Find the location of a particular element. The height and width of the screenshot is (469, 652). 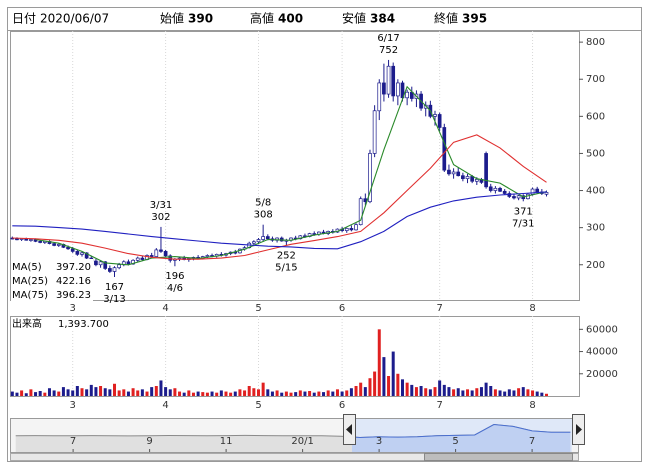

annotation-date: 5/8 is located at coordinates (263, 203).